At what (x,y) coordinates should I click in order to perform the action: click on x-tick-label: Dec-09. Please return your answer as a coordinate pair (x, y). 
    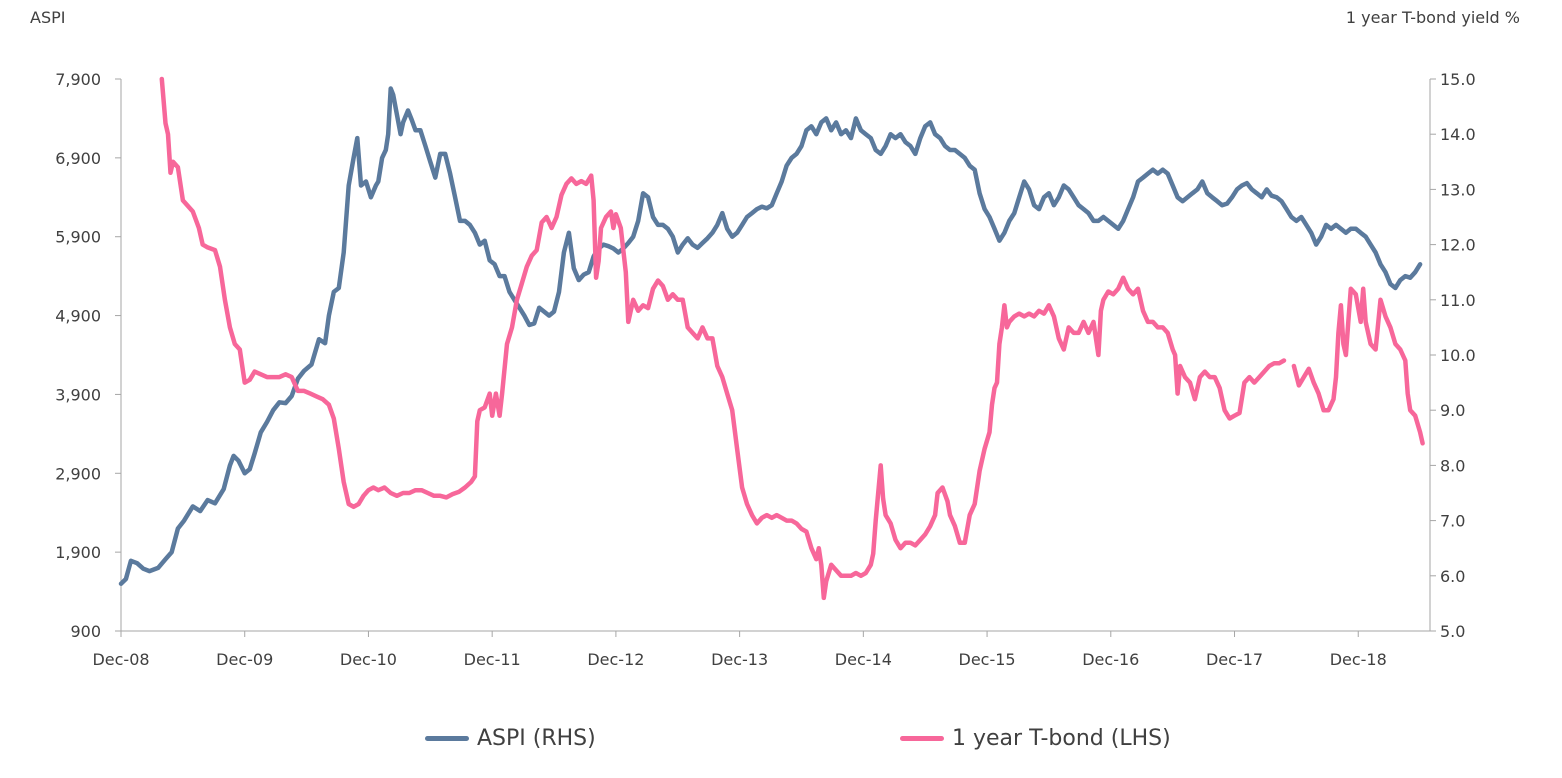
    Looking at the image, I should click on (244, 659).